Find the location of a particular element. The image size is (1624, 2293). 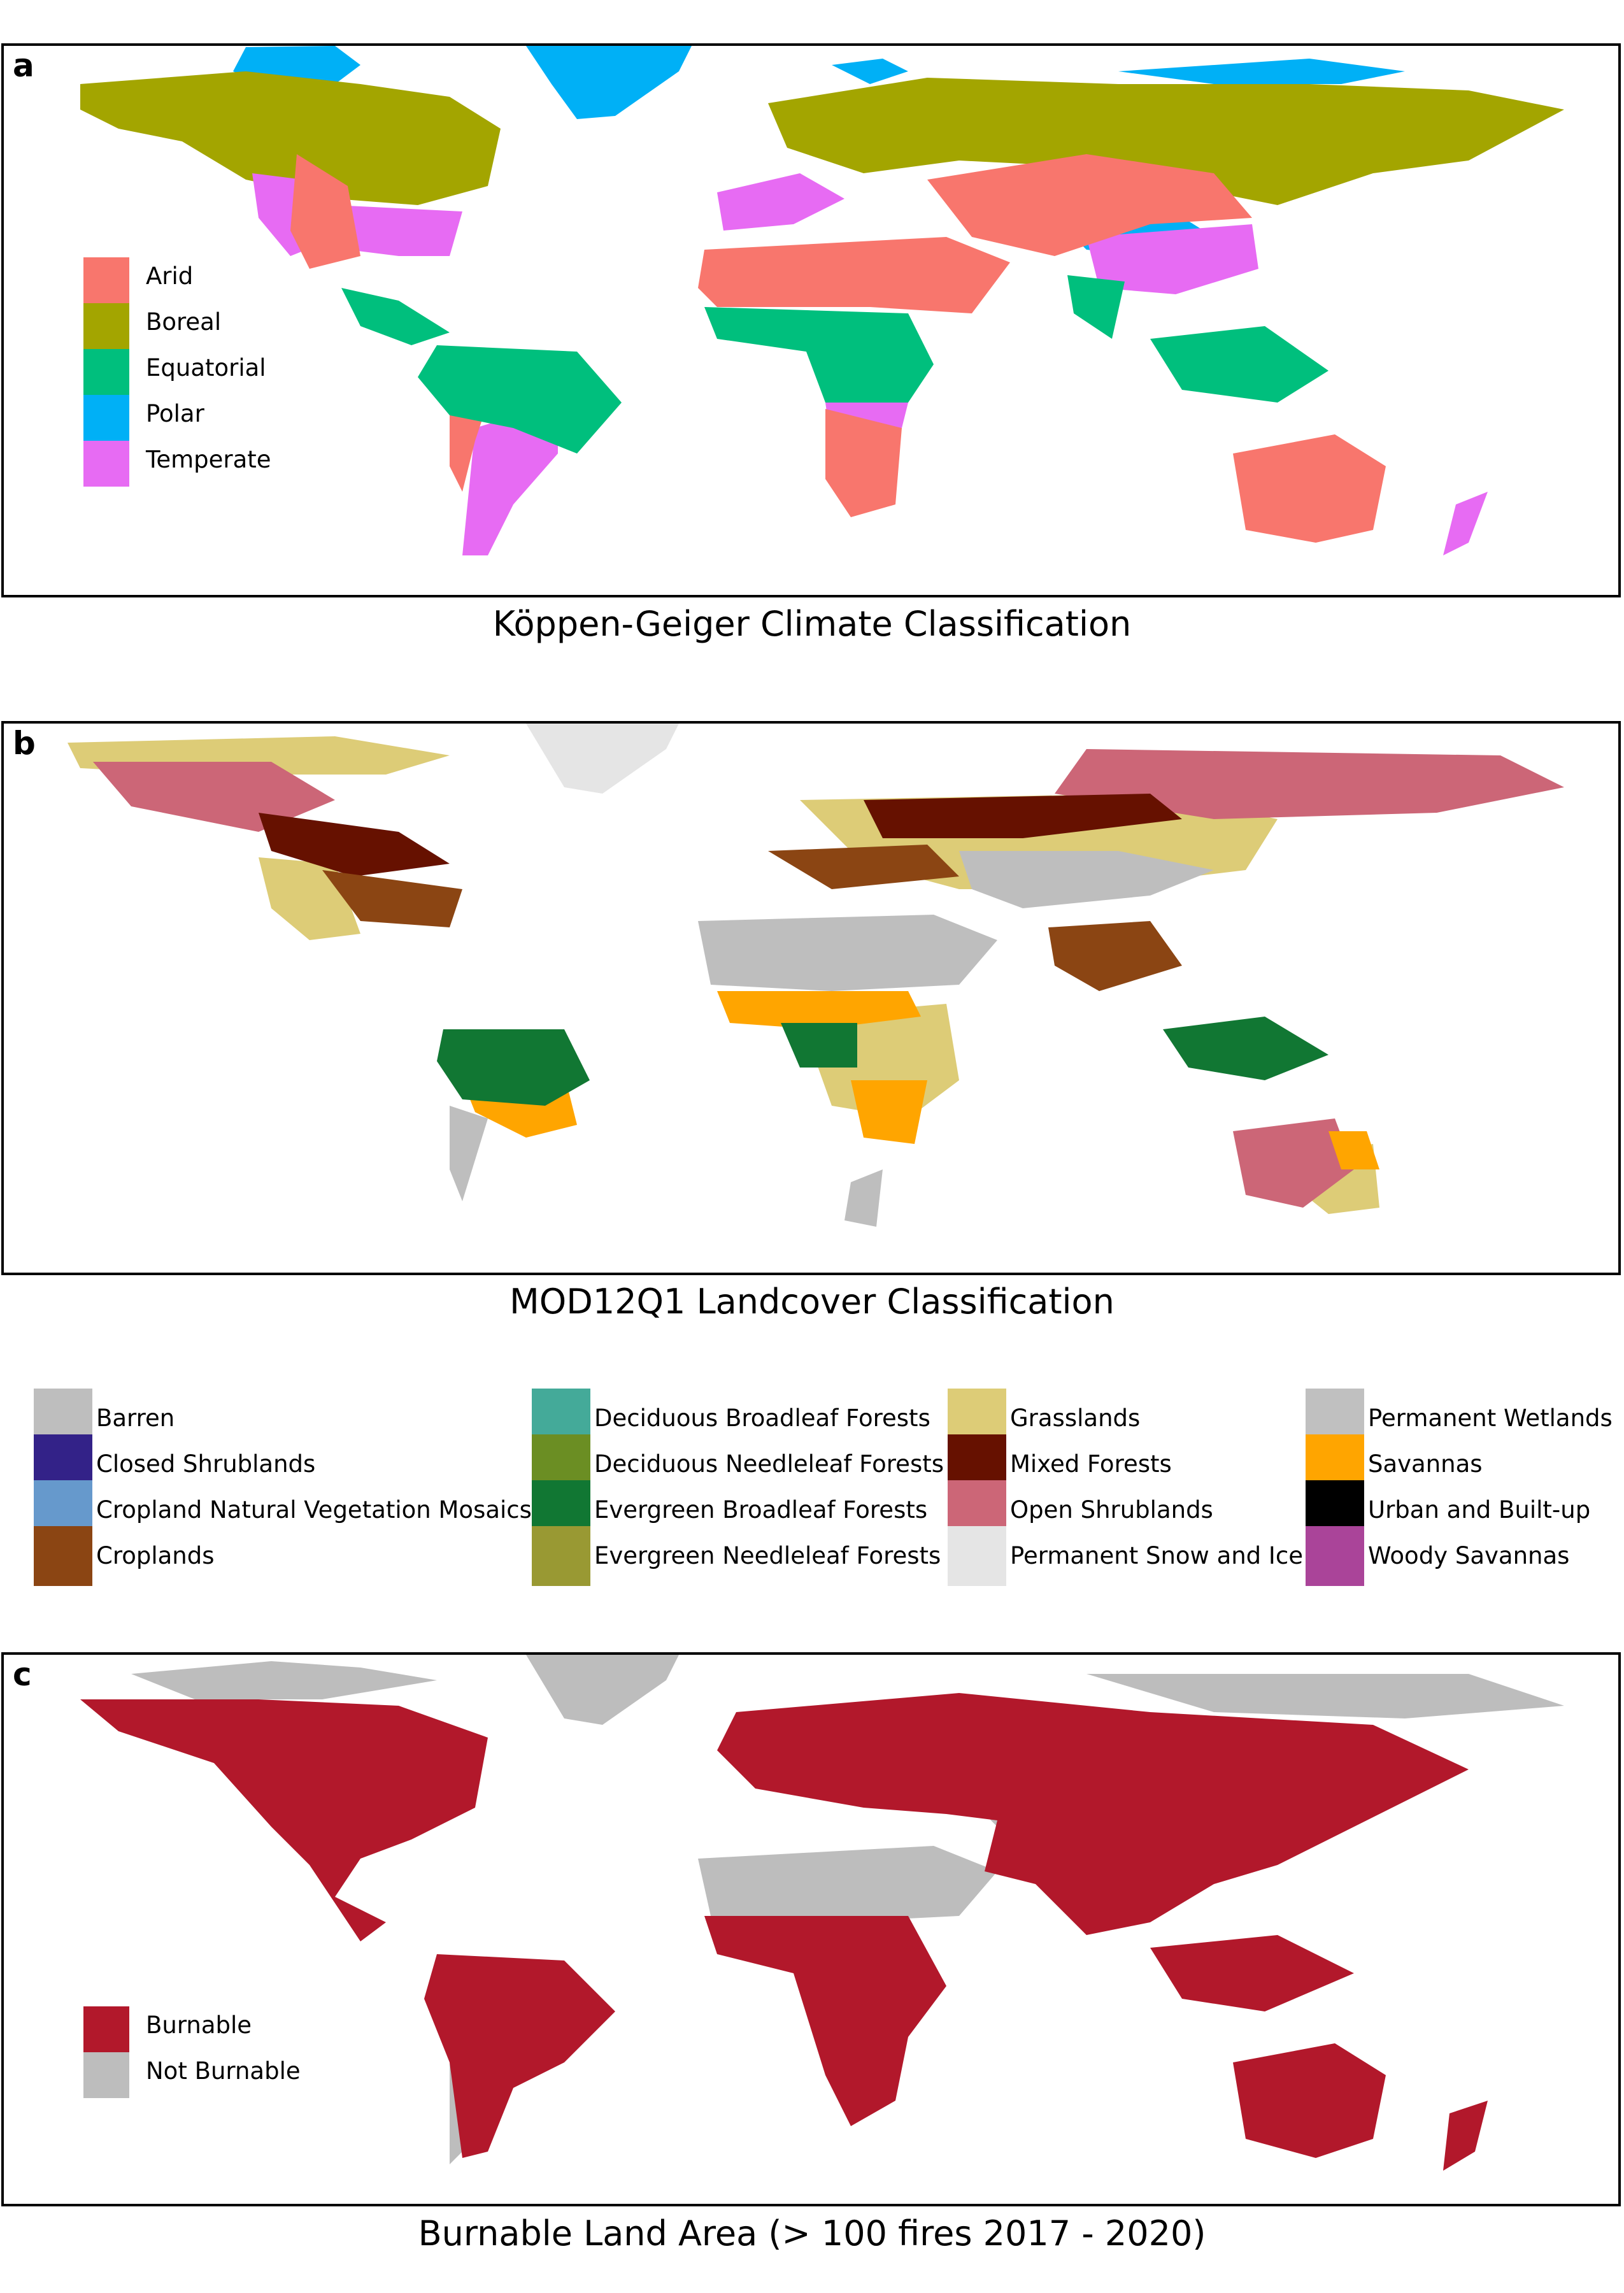

caption-climate: Köppen-Geiger Climate Classification is located at coordinates (812, 624).